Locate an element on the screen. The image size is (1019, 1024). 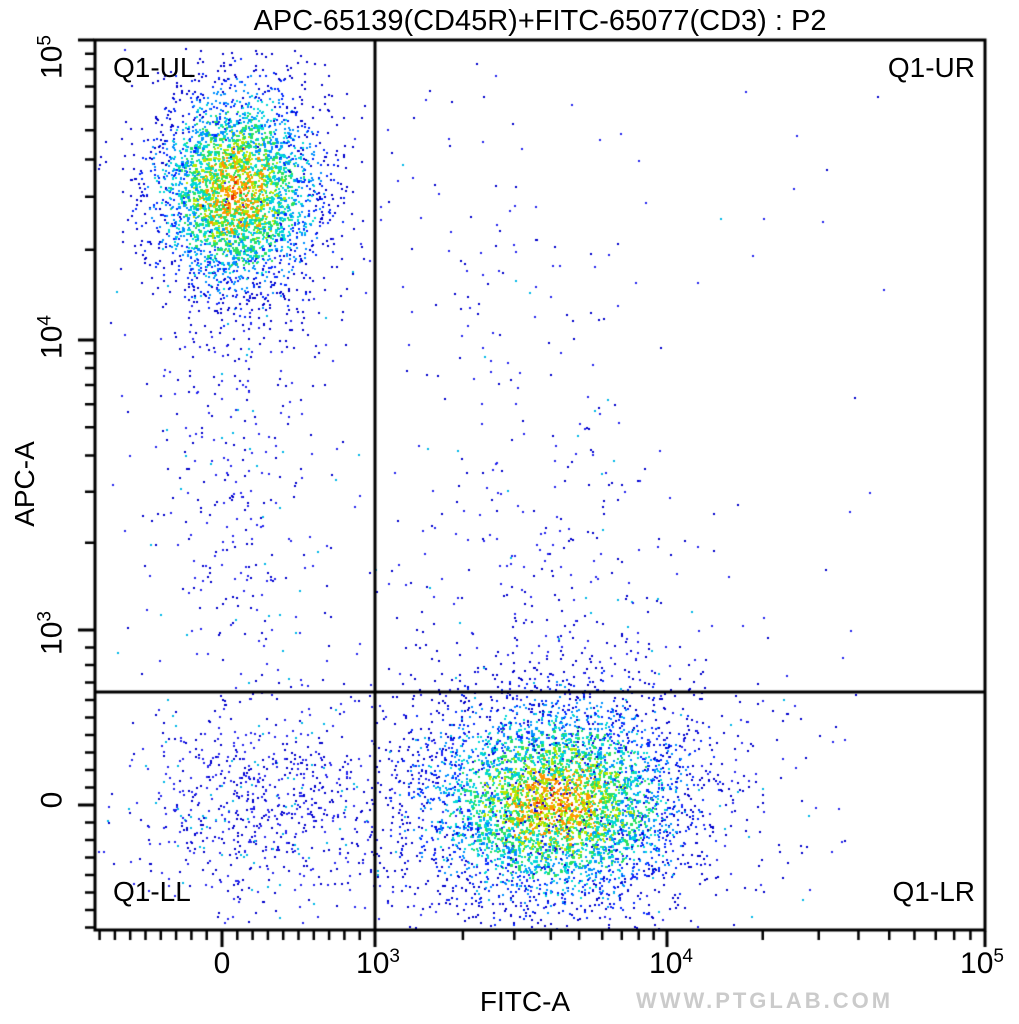
x-tick-label-1e4: 10⁴ is located at coordinates (671, 963).